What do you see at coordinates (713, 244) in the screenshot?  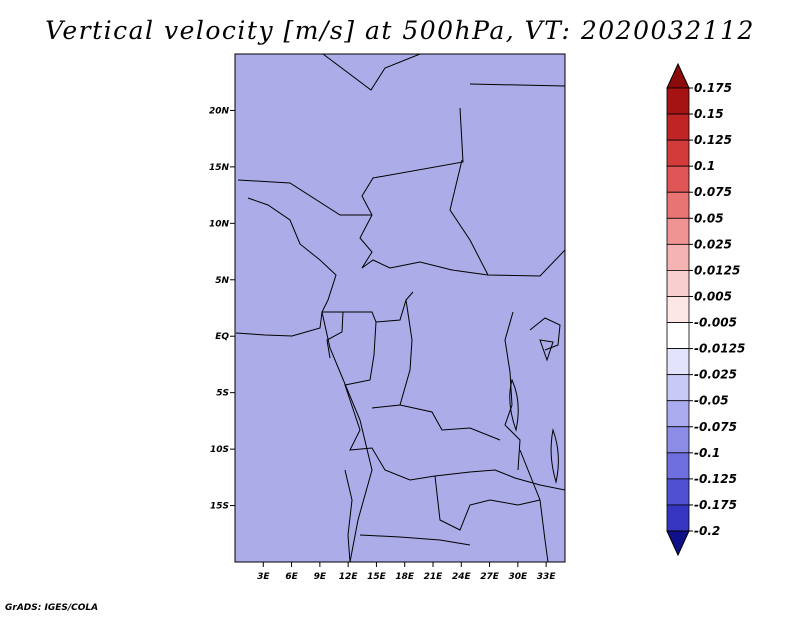 I see `colorbar-label: 0.025` at bounding box center [713, 244].